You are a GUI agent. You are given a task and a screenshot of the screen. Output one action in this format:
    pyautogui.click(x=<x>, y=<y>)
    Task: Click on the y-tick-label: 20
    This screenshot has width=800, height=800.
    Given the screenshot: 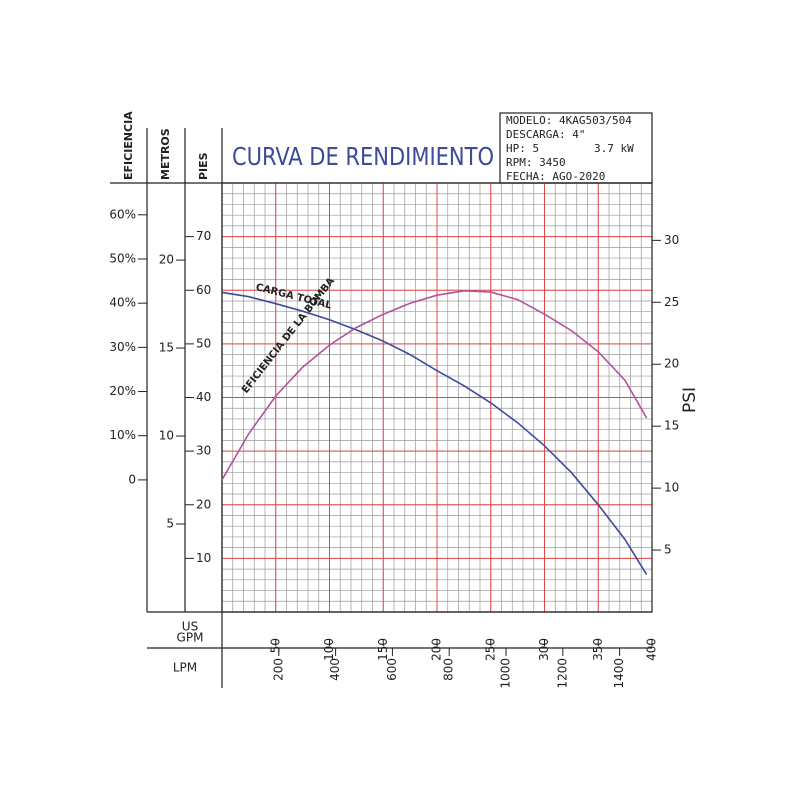 What is the action you would take?
    pyautogui.click(x=203, y=504)
    